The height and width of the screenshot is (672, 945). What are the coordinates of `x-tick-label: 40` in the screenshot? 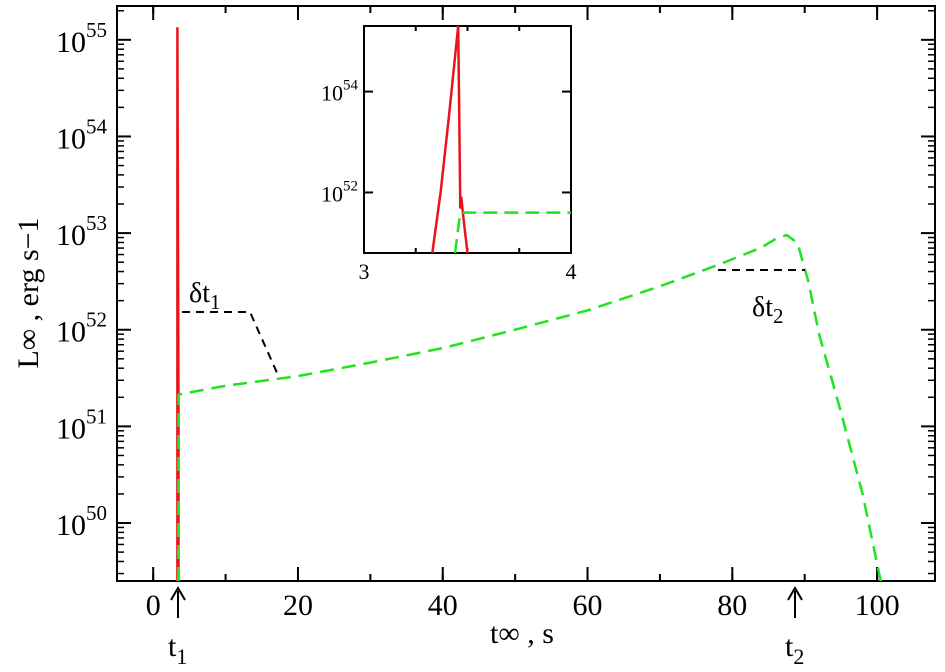 It's located at (443, 605).